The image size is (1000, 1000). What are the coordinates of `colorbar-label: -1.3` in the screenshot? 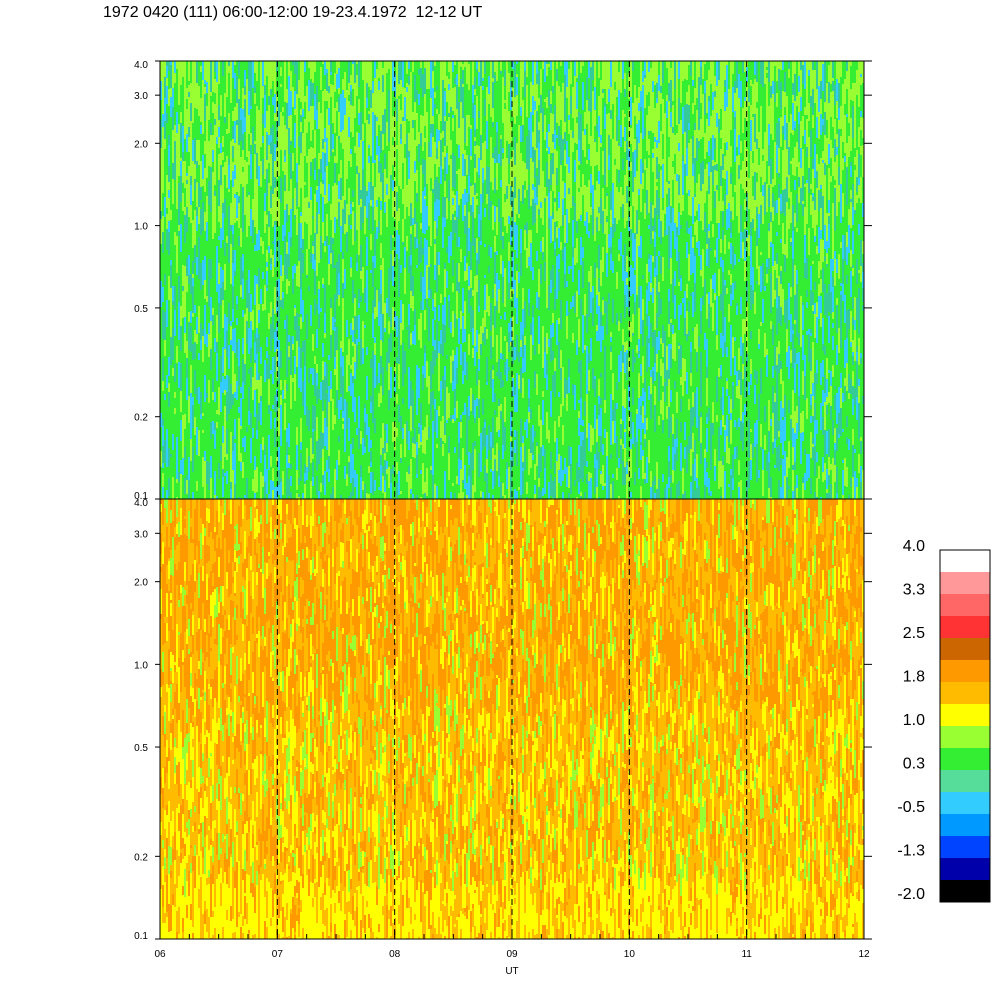 It's located at (911, 851).